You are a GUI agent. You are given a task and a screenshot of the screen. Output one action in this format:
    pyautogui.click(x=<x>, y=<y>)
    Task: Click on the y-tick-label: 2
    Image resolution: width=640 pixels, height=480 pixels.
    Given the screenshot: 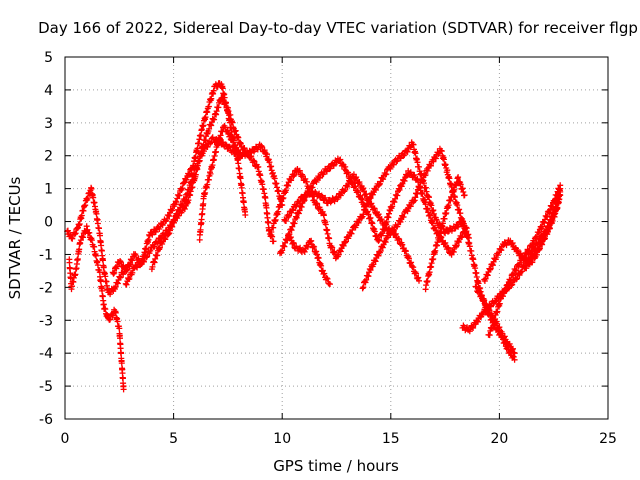 What is the action you would take?
    pyautogui.click(x=48, y=157)
    